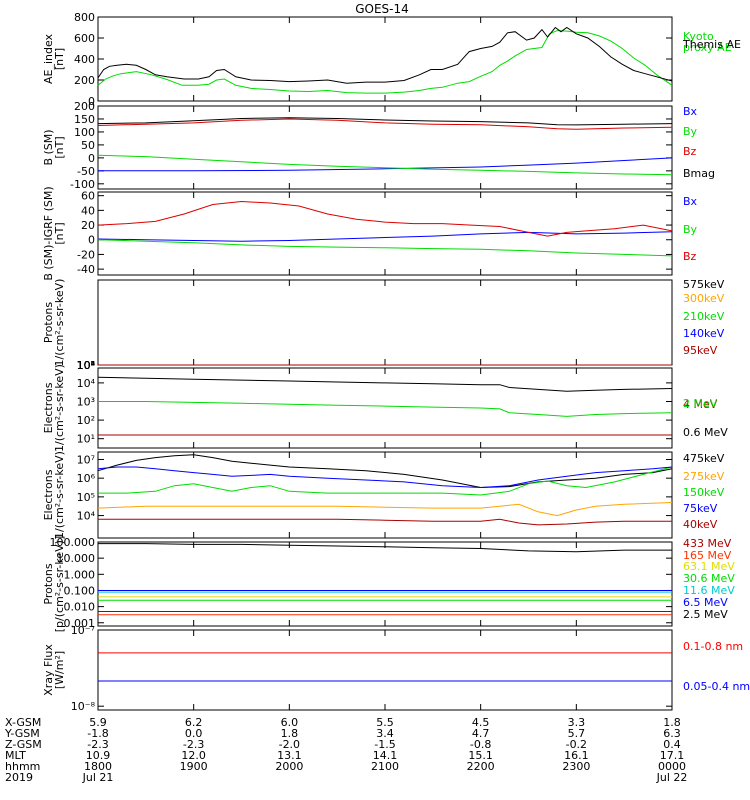  I want to click on y-axis-label: Protons[p/(cm²-s-sr-keV)], so click(54, 584).